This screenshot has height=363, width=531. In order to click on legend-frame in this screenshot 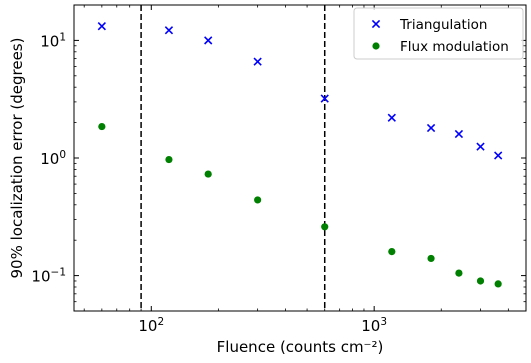, I will do `click(438, 33)`.